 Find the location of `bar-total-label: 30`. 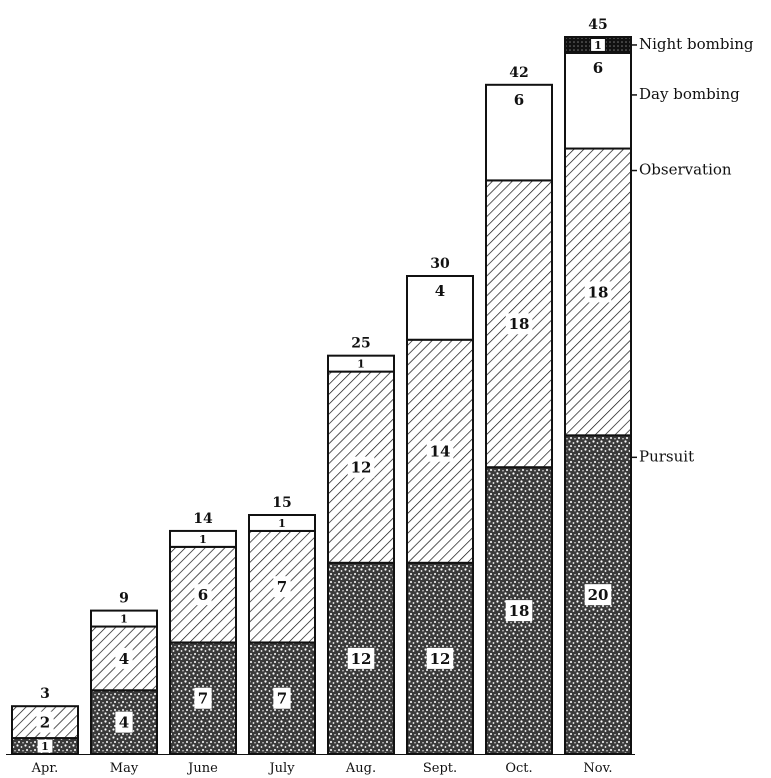

bar-total-label: 30 is located at coordinates (440, 264).